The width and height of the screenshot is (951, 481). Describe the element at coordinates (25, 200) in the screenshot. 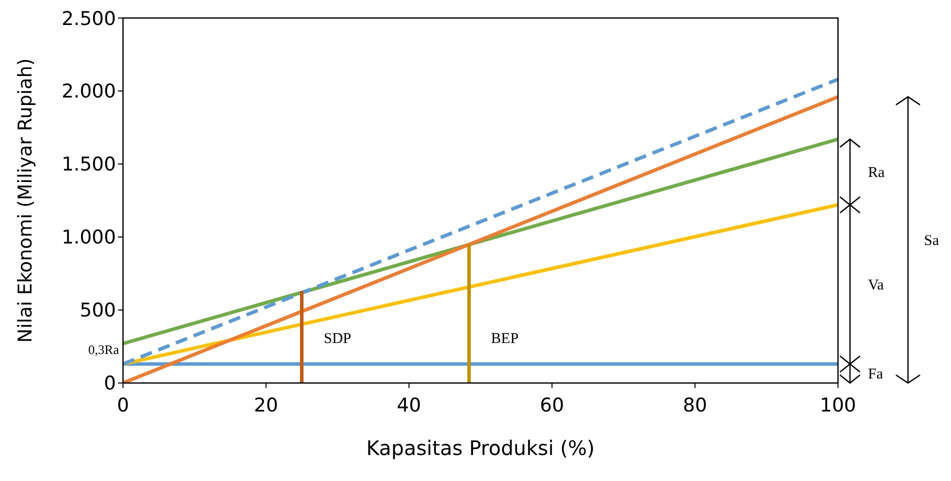

I see `y-axis-title: Nilai Ekonomi (Miliyar Rupiah)` at that location.